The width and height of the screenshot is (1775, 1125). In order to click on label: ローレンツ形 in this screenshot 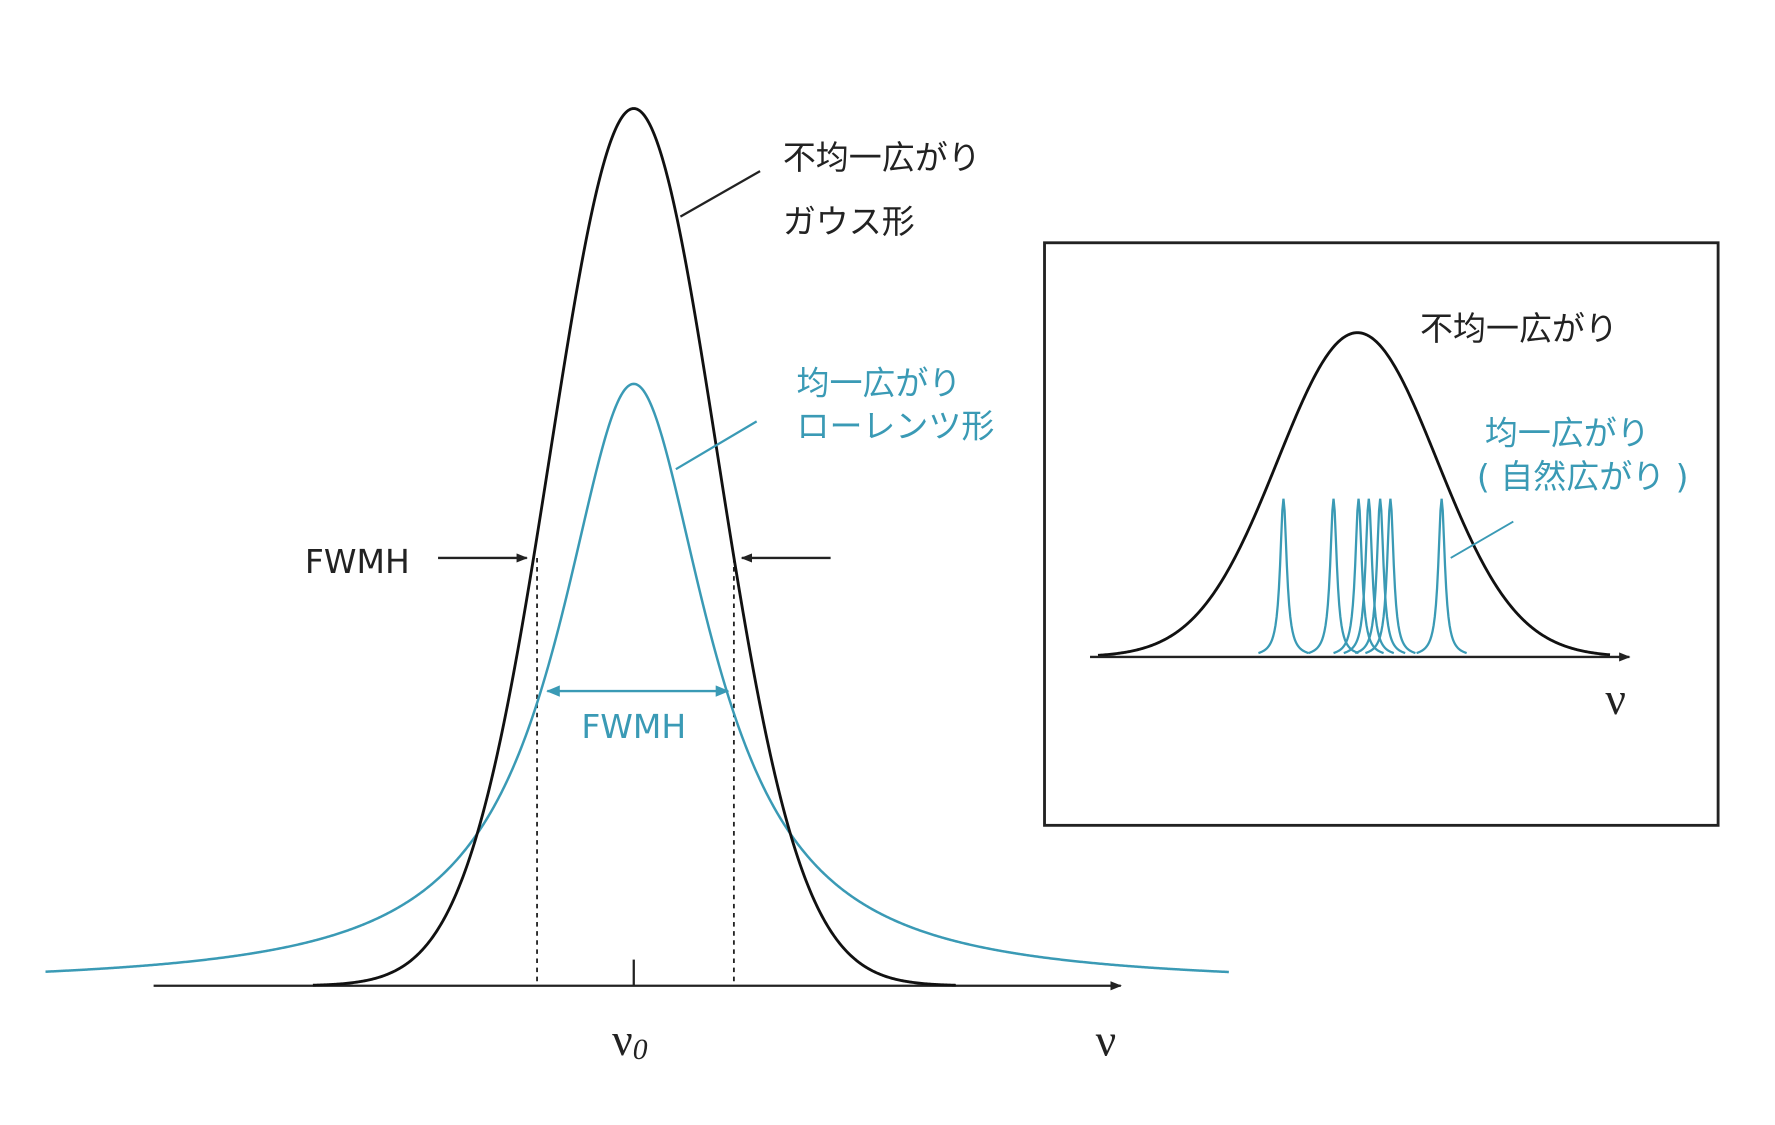, I will do `click(895, 426)`.